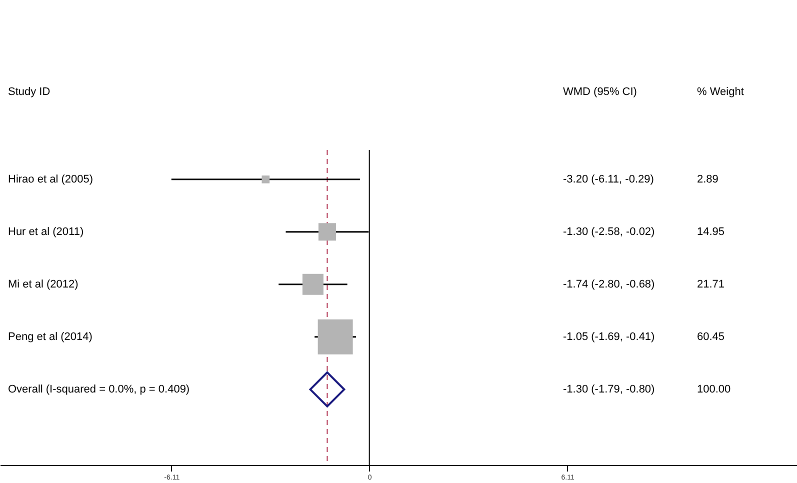  What do you see at coordinates (714, 389) in the screenshot?
I see `annotation: 100.00` at bounding box center [714, 389].